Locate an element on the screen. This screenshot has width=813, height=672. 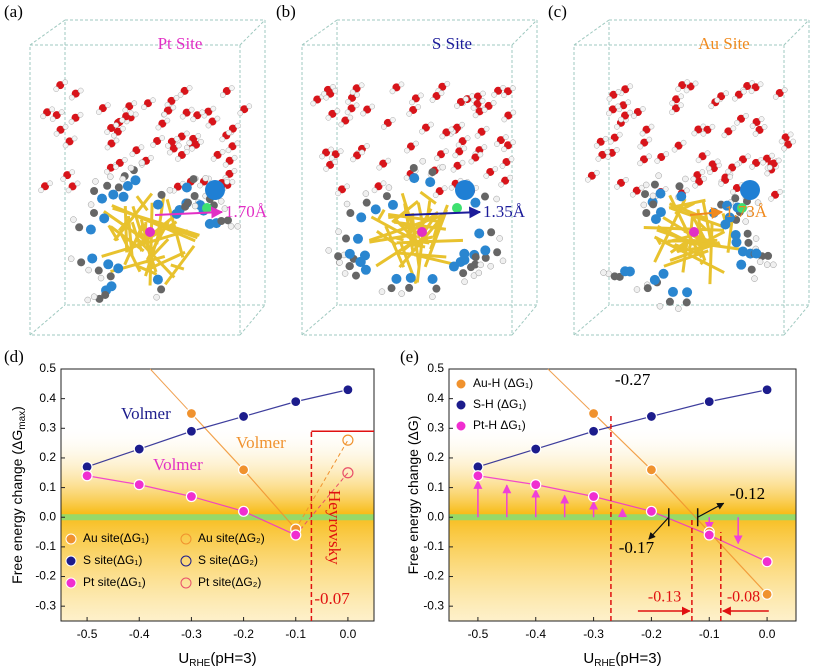
series-line is located at coordinates (622, 428).